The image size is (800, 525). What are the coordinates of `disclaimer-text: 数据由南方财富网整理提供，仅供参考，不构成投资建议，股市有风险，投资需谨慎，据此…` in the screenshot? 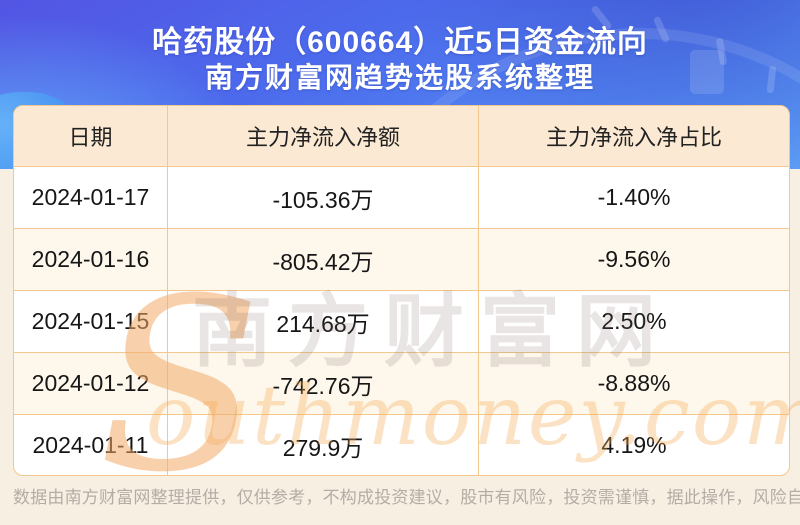 It's located at (406, 497).